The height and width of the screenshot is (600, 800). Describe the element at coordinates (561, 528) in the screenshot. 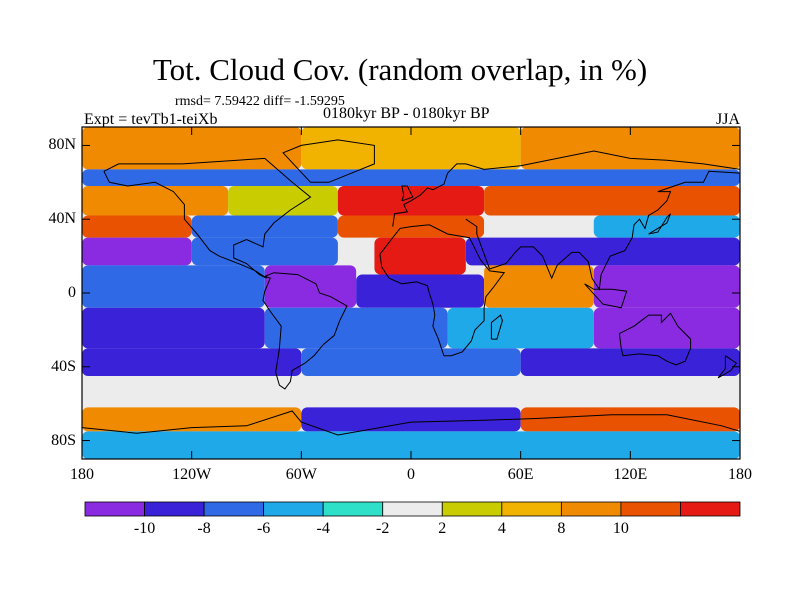

I see `colorbar-label: 8` at that location.